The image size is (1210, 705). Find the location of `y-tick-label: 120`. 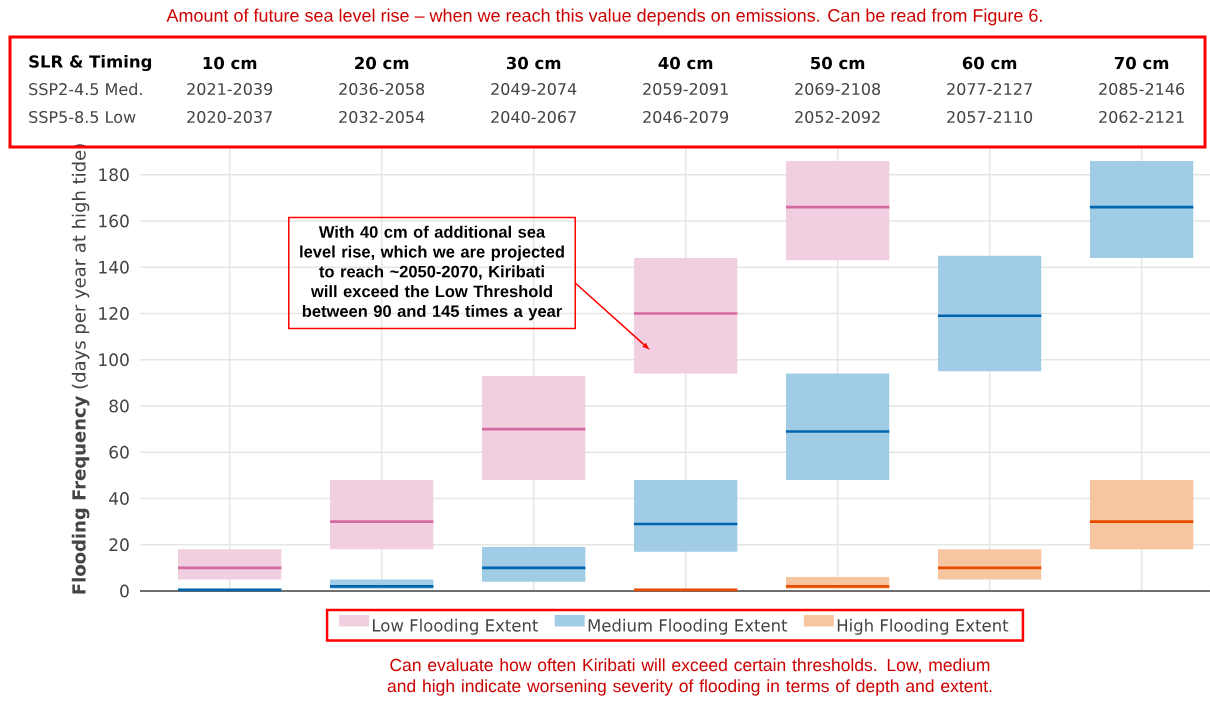

y-tick-label: 120 is located at coordinates (114, 313).